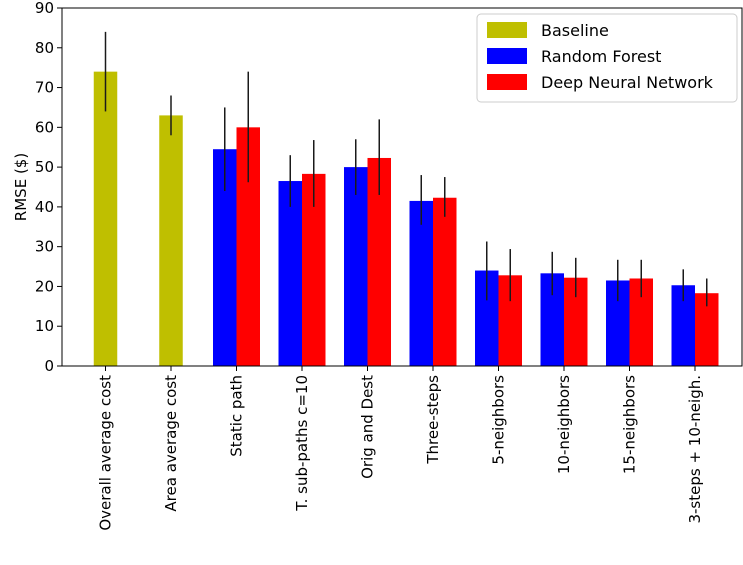 This screenshot has width=743, height=565. I want to click on legend-label: Random Forest, so click(601, 56).